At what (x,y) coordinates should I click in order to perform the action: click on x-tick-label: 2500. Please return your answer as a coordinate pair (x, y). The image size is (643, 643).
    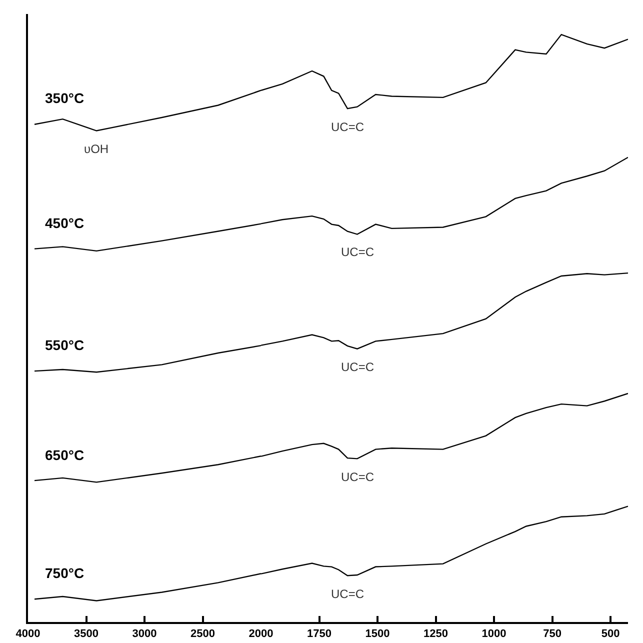
    Looking at the image, I should click on (202, 634).